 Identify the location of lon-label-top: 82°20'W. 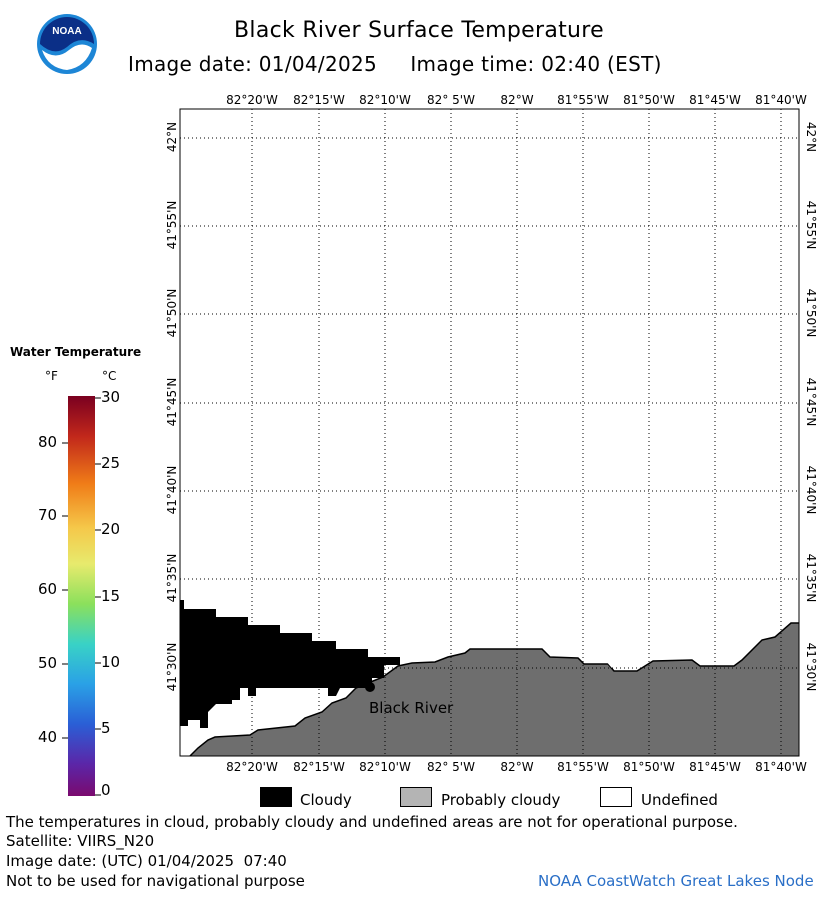
(252, 100).